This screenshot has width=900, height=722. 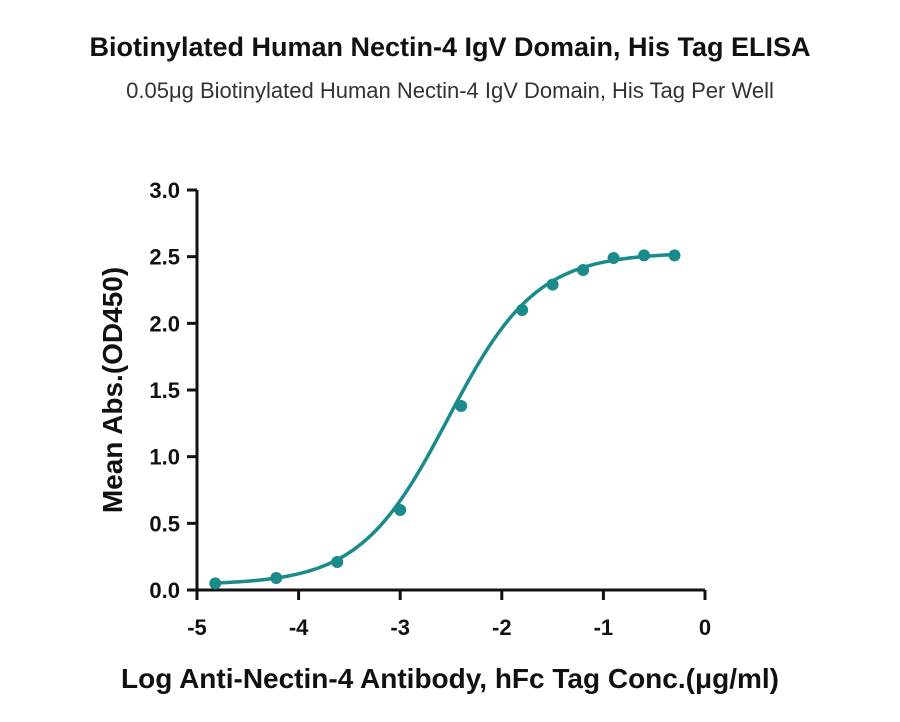 What do you see at coordinates (164, 323) in the screenshot?
I see `y-tick-label: 2.0` at bounding box center [164, 323].